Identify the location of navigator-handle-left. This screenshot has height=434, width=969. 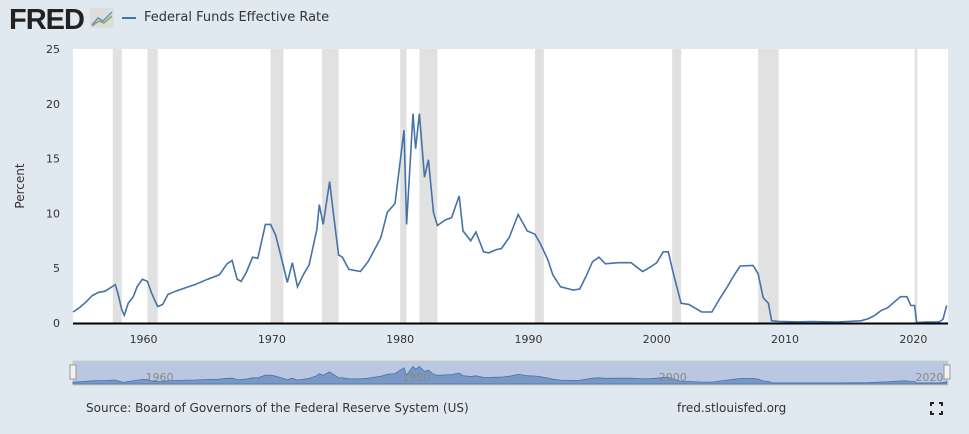
(73, 372).